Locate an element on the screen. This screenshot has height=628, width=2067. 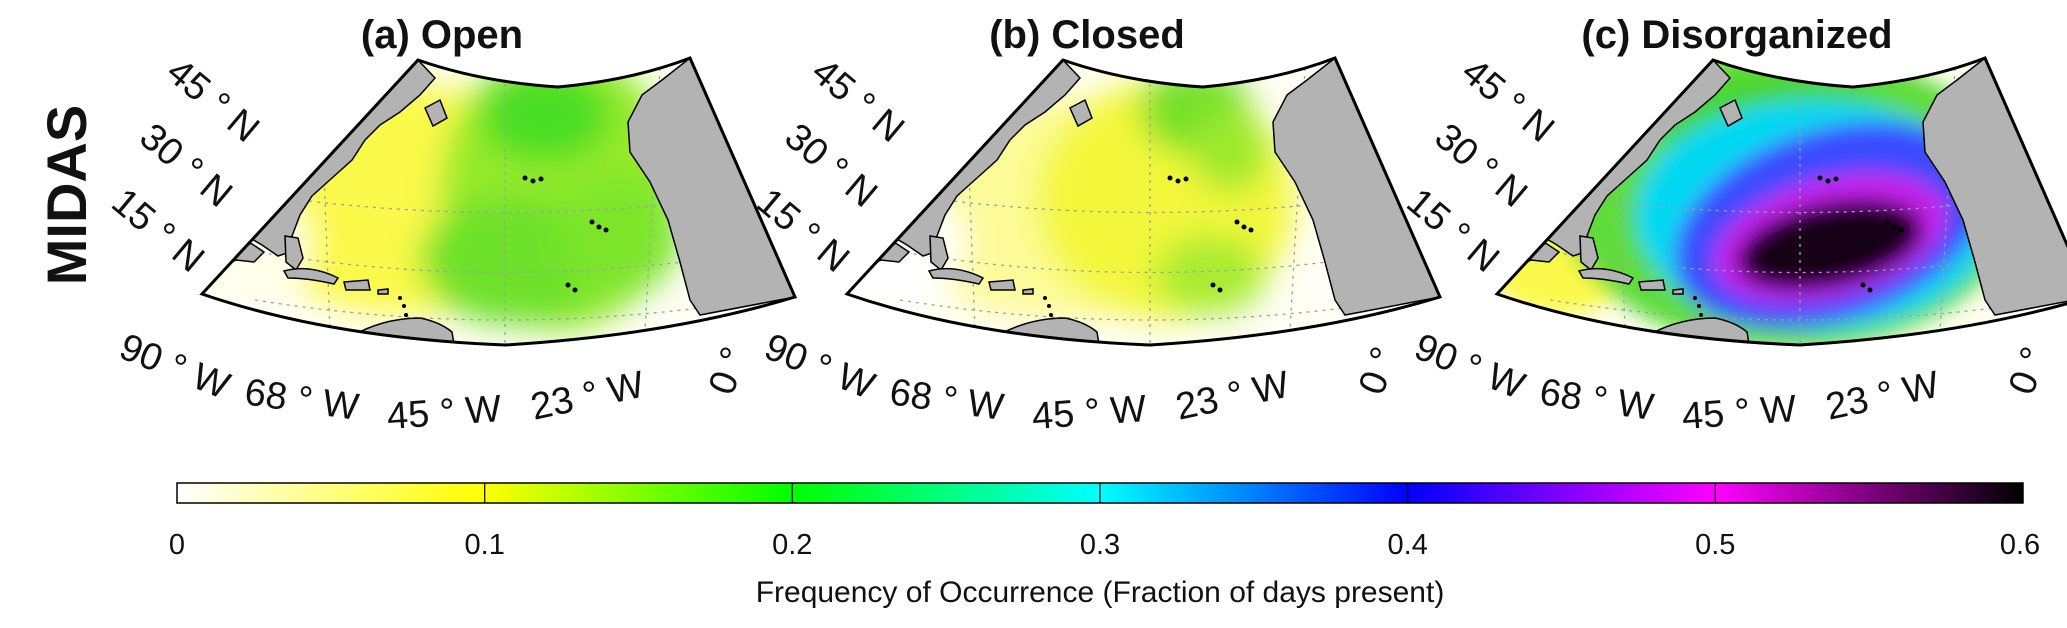
colorbar-tick-label: 0 is located at coordinates (177, 545).